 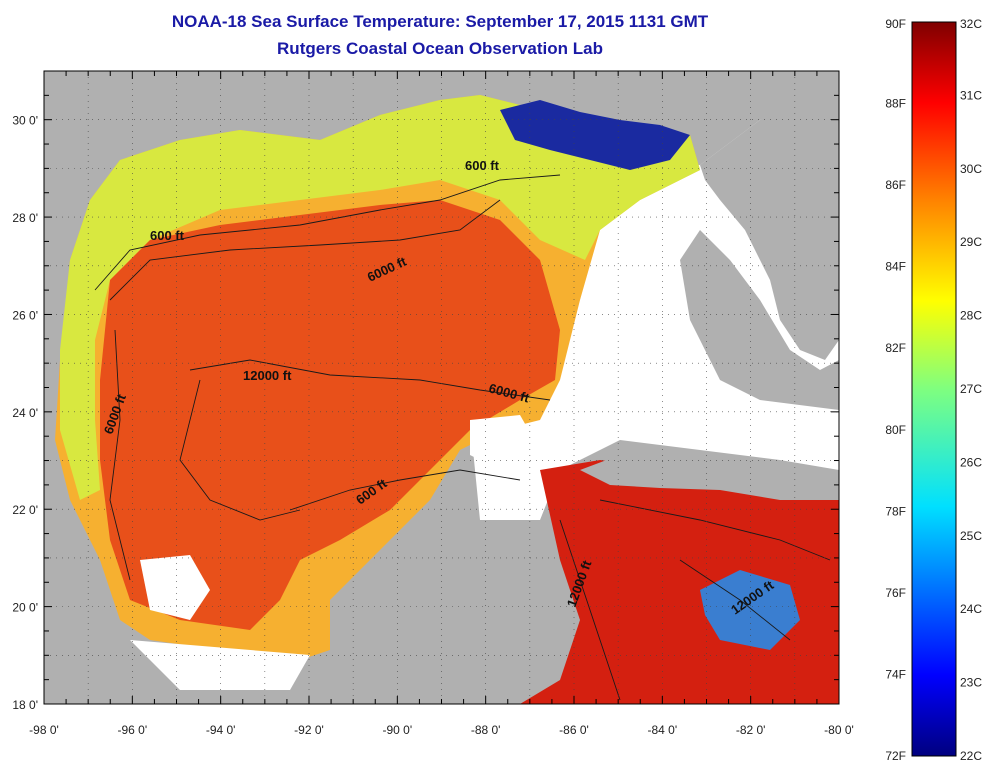 What do you see at coordinates (25, 608) in the screenshot?
I see `latitude-tick-label: 20 0'` at bounding box center [25, 608].